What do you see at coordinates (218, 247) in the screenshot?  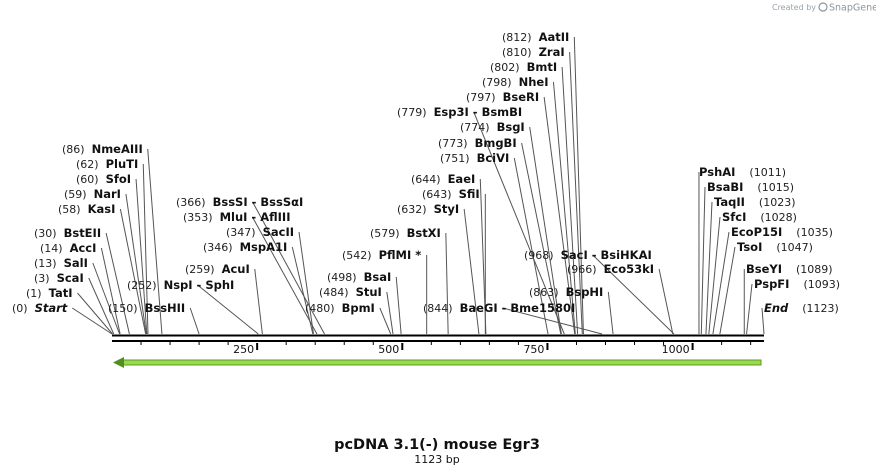 I see `site-position: (346)` at bounding box center [218, 247].